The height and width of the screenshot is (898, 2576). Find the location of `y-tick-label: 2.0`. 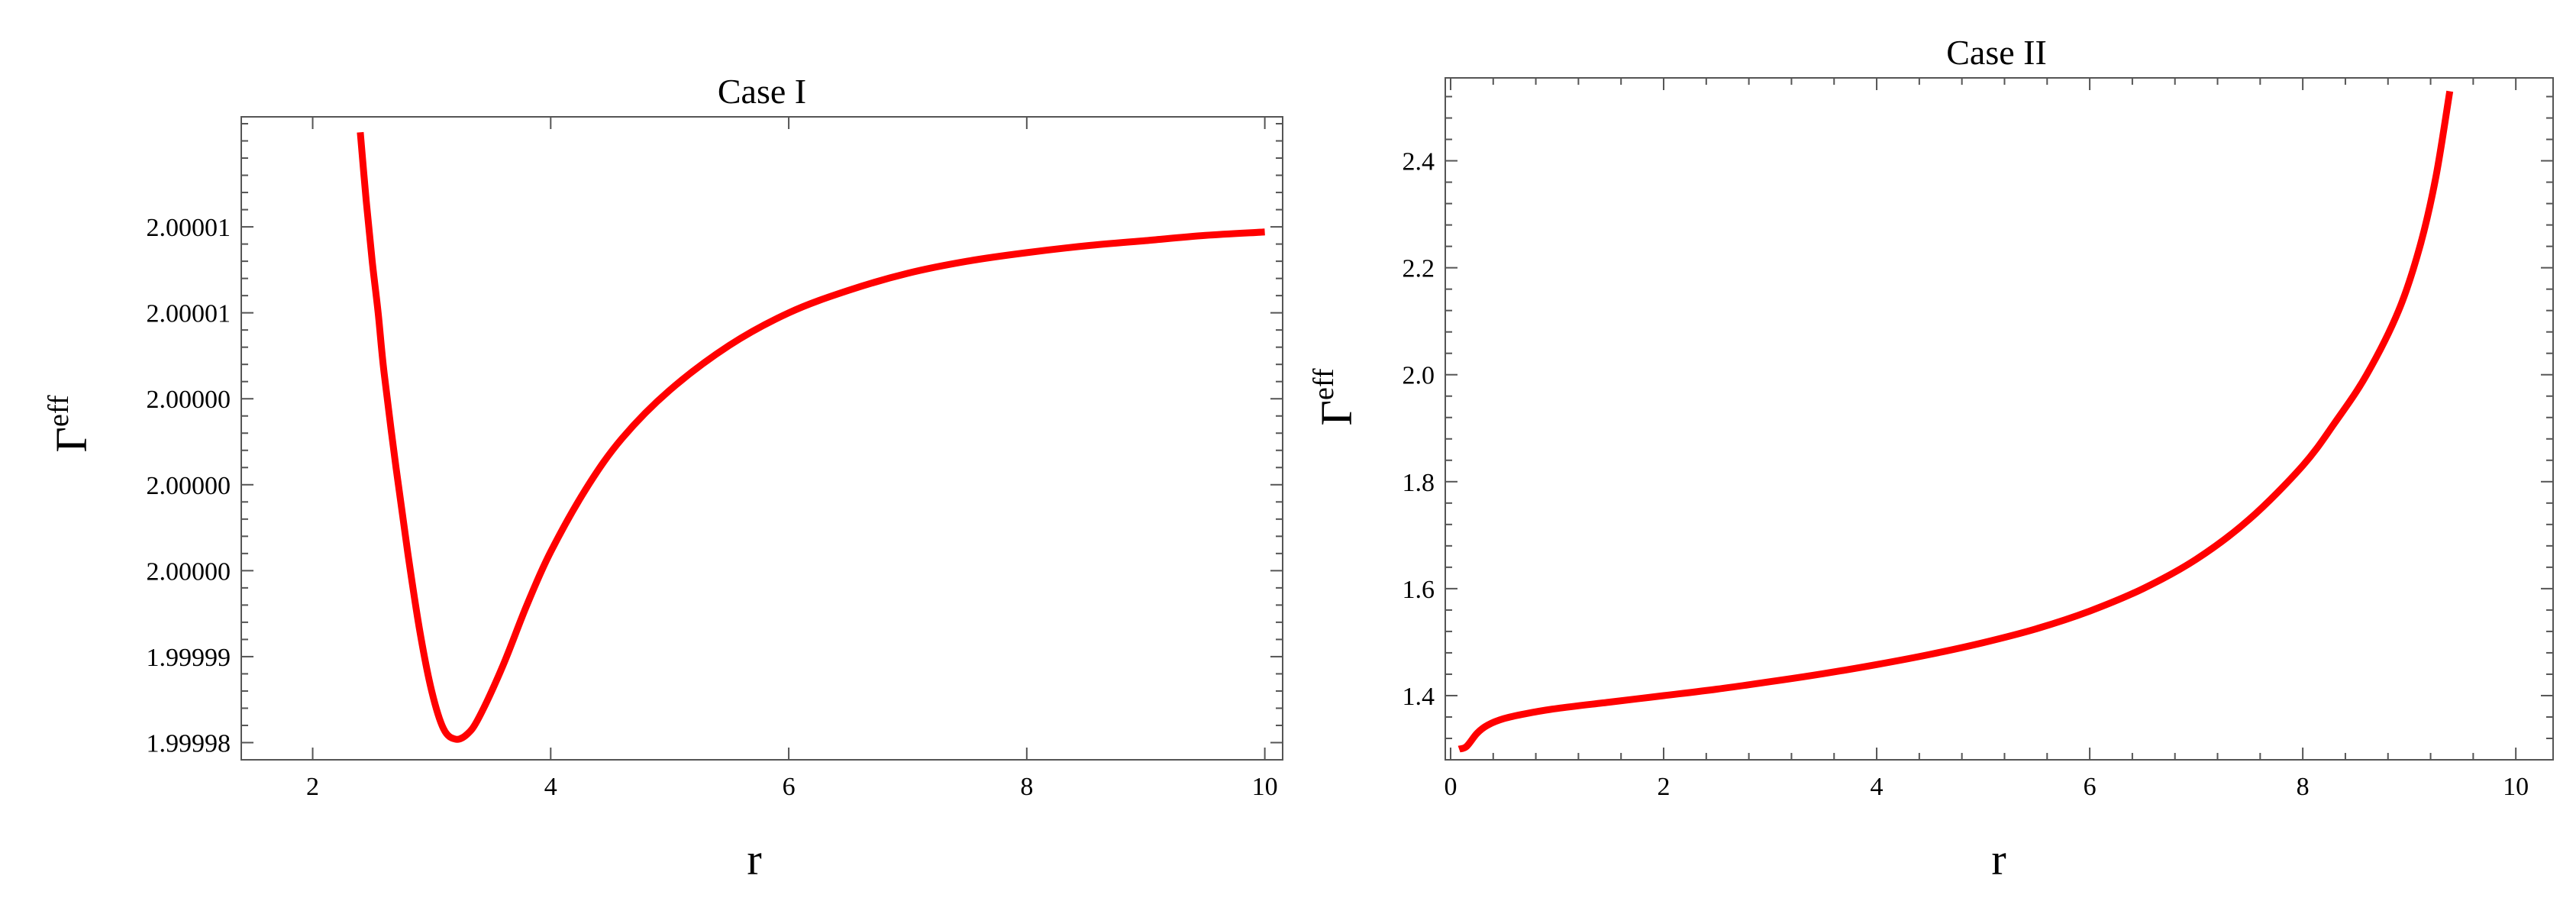

y-tick-label: 2.0 is located at coordinates (1419, 376).